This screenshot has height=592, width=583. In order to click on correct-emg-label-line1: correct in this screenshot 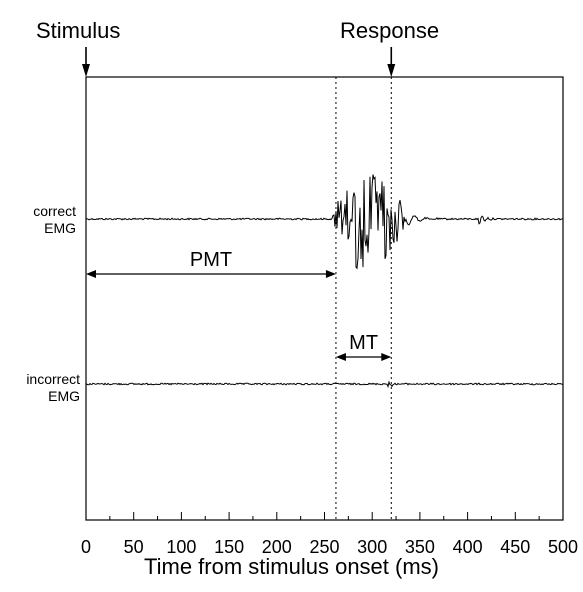, I will do `click(54, 211)`.